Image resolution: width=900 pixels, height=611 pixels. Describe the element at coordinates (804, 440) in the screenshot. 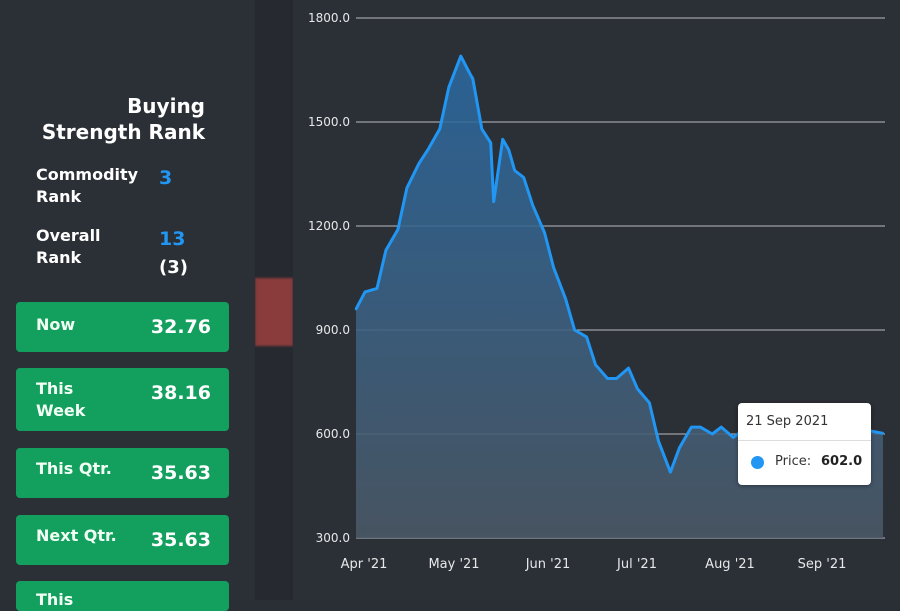

I see `tooltip-divider` at that location.